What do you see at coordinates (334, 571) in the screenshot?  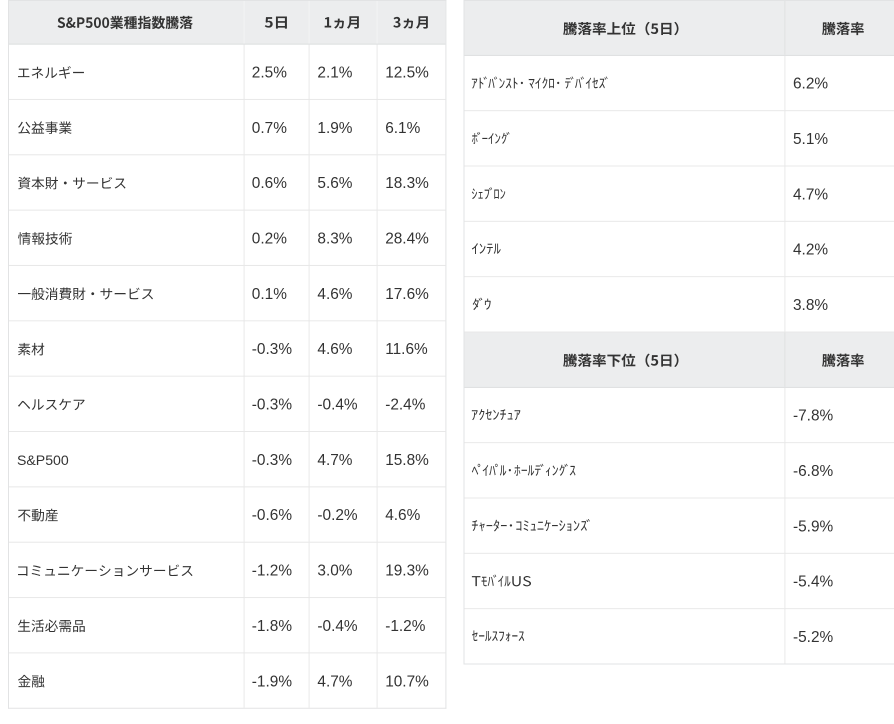 I see `svg-text: 3.0%` at bounding box center [334, 571].